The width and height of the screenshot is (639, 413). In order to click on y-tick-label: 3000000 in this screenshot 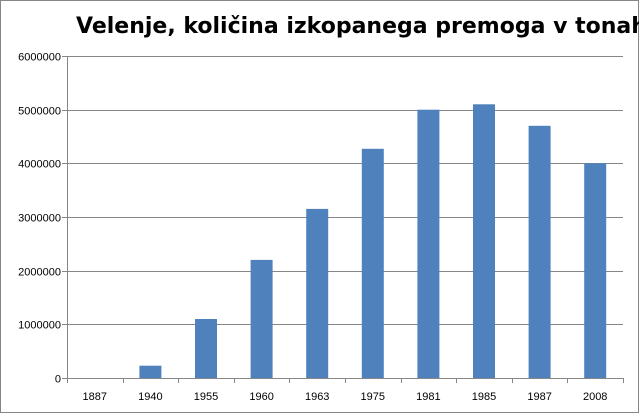, I will do `click(39, 219)`.